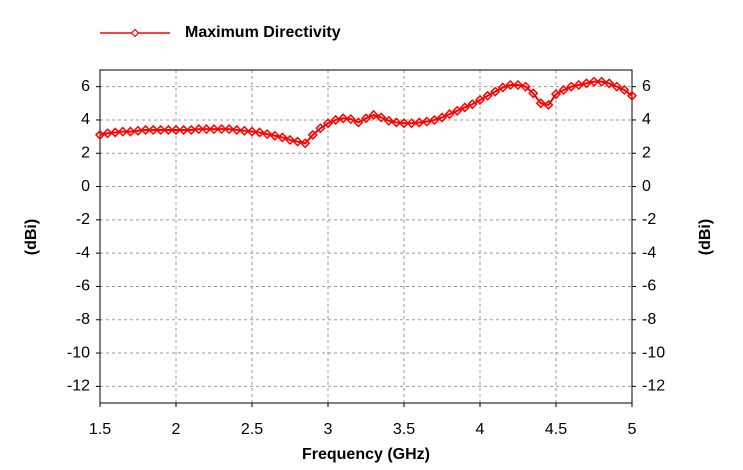 This screenshot has height=470, width=743. I want to click on y-tick-label: -10, so click(78, 352).